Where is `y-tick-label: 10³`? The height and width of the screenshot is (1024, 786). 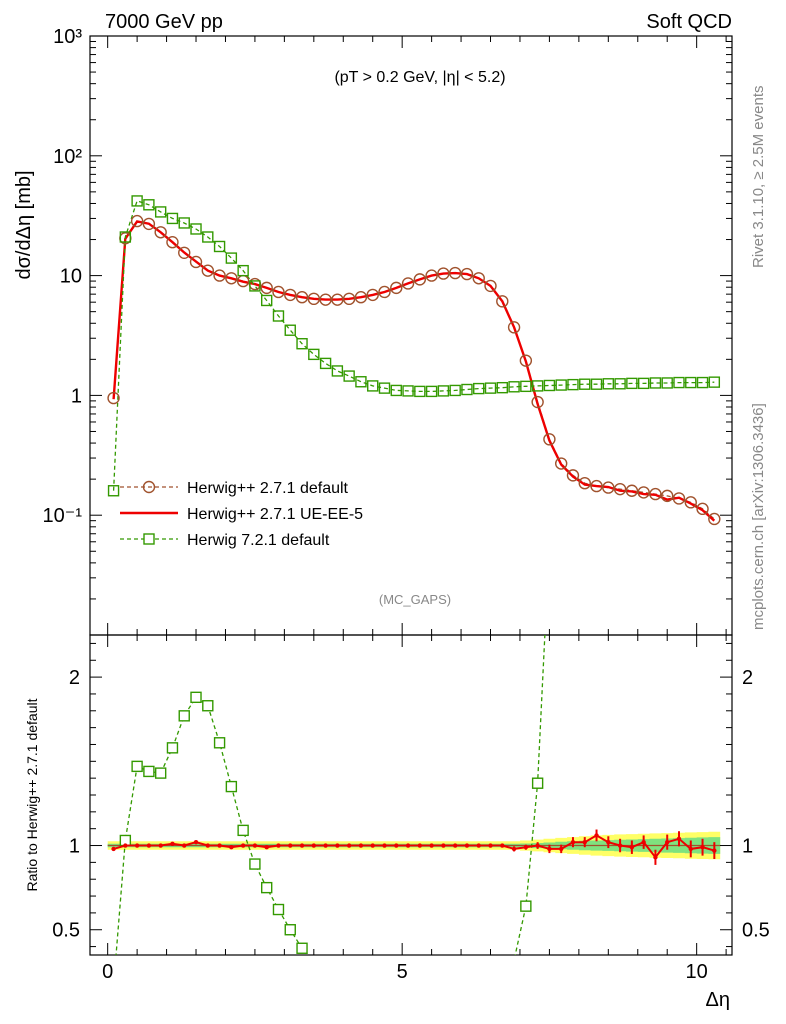 y-tick-label: 10³ is located at coordinates (67, 37).